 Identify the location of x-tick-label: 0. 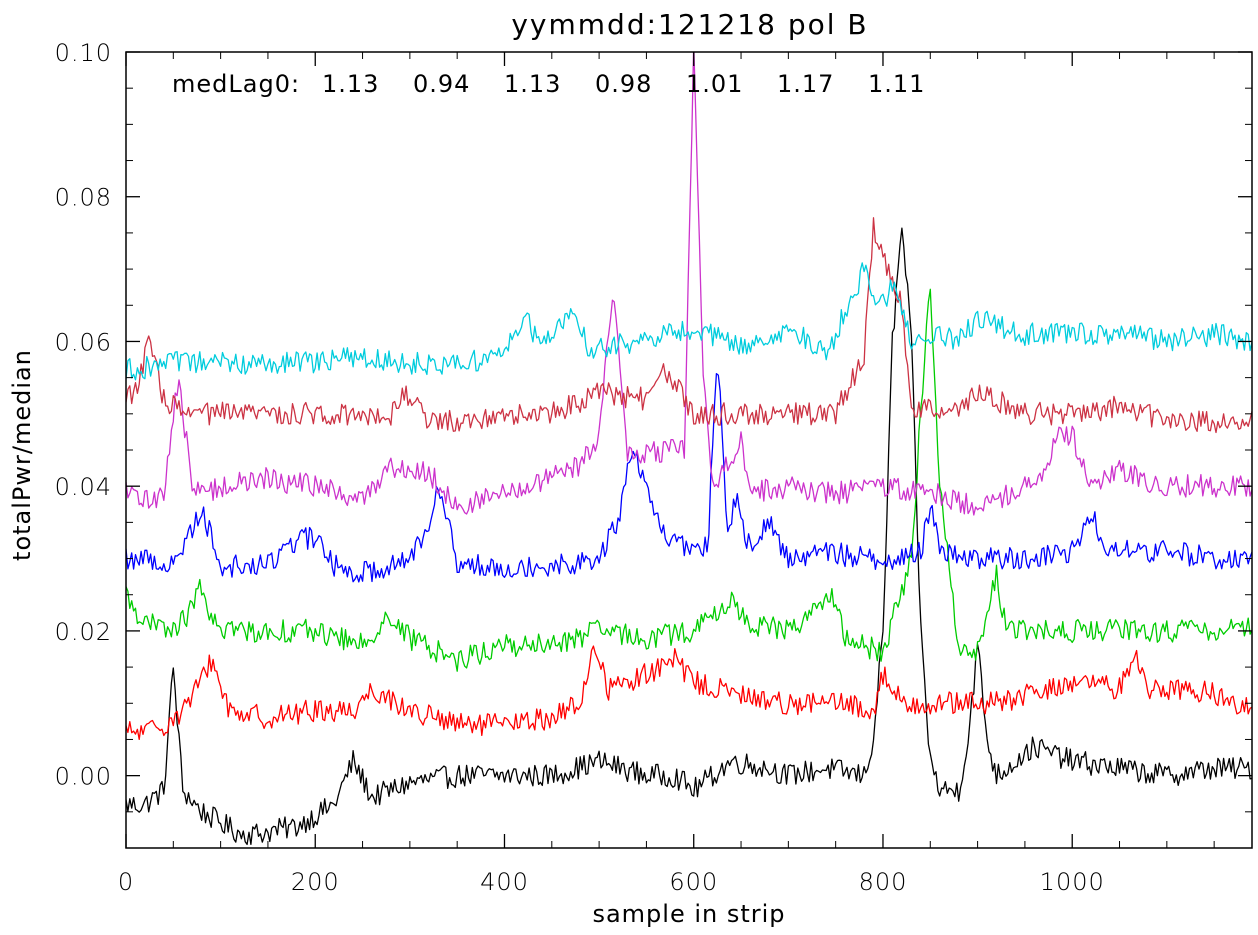
(126, 882).